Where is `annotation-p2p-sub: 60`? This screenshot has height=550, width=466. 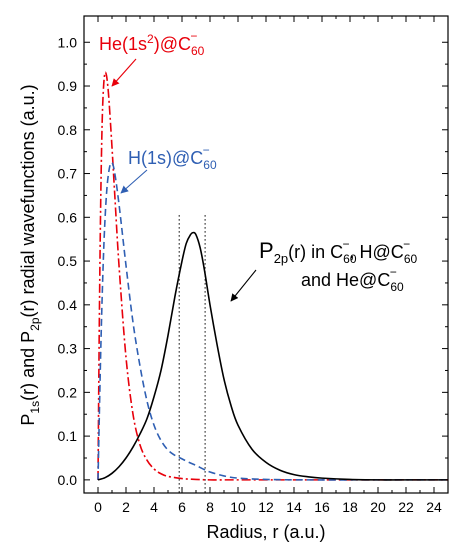 annotation-p2p-sub: 60 is located at coordinates (350, 259).